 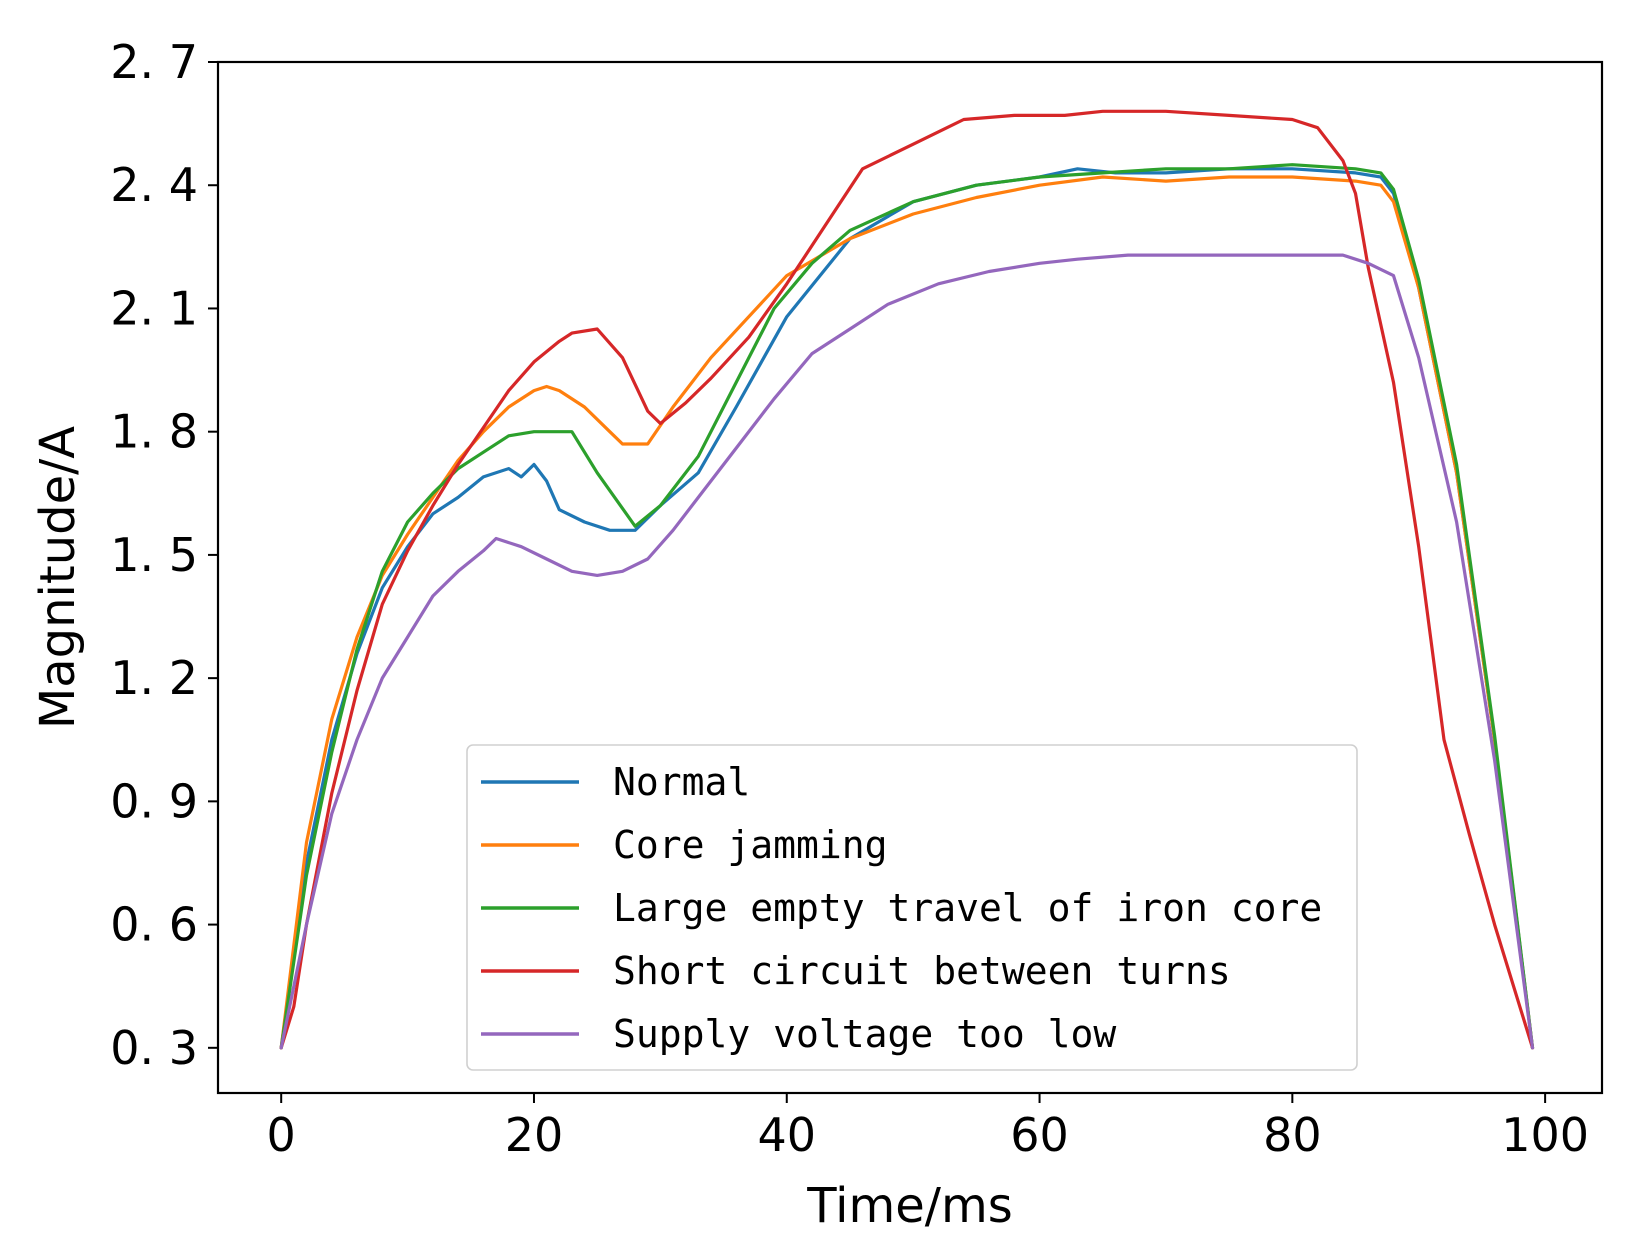 What do you see at coordinates (154, 1048) in the screenshot?
I see `y-tick-label: 0. 3` at bounding box center [154, 1048].